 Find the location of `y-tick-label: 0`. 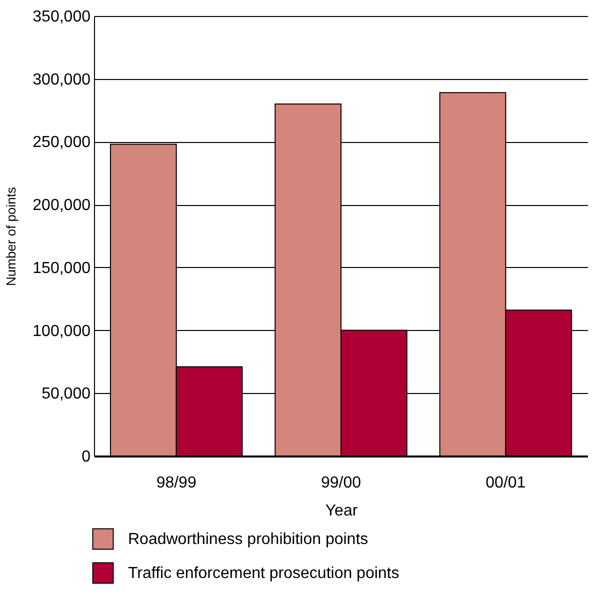

y-tick-label: 0 is located at coordinates (86, 457).